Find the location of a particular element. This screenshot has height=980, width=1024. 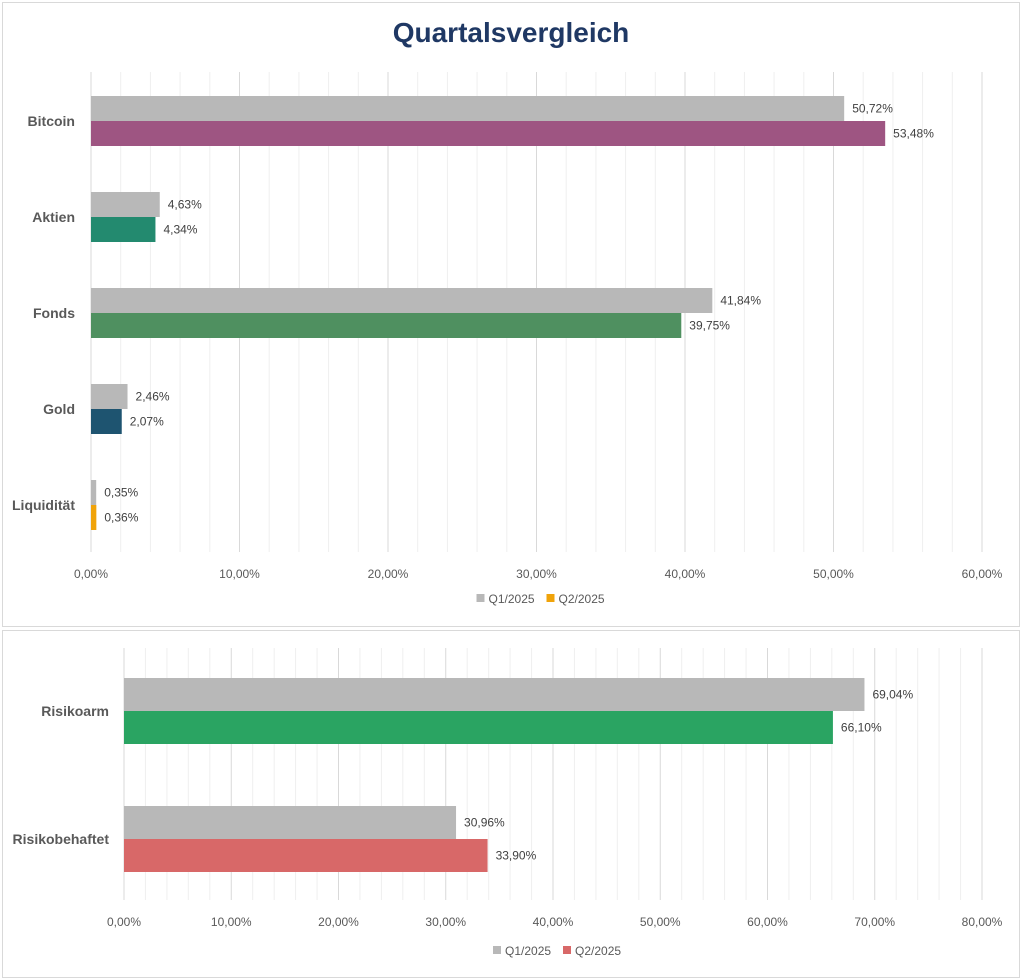

data-label-q2: 33,90% is located at coordinates (516, 856).